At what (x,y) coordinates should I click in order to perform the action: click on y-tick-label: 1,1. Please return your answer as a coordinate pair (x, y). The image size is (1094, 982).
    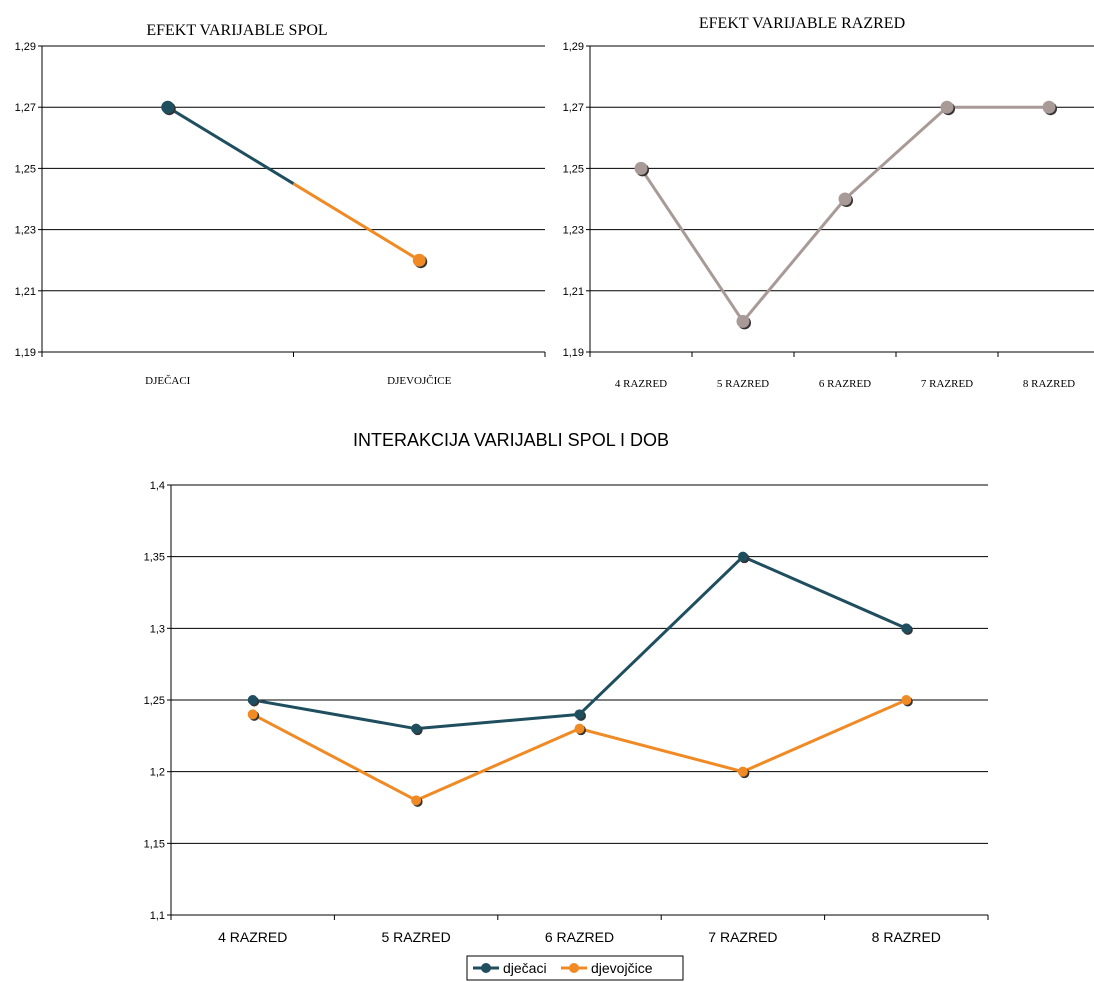
    Looking at the image, I should click on (157, 916).